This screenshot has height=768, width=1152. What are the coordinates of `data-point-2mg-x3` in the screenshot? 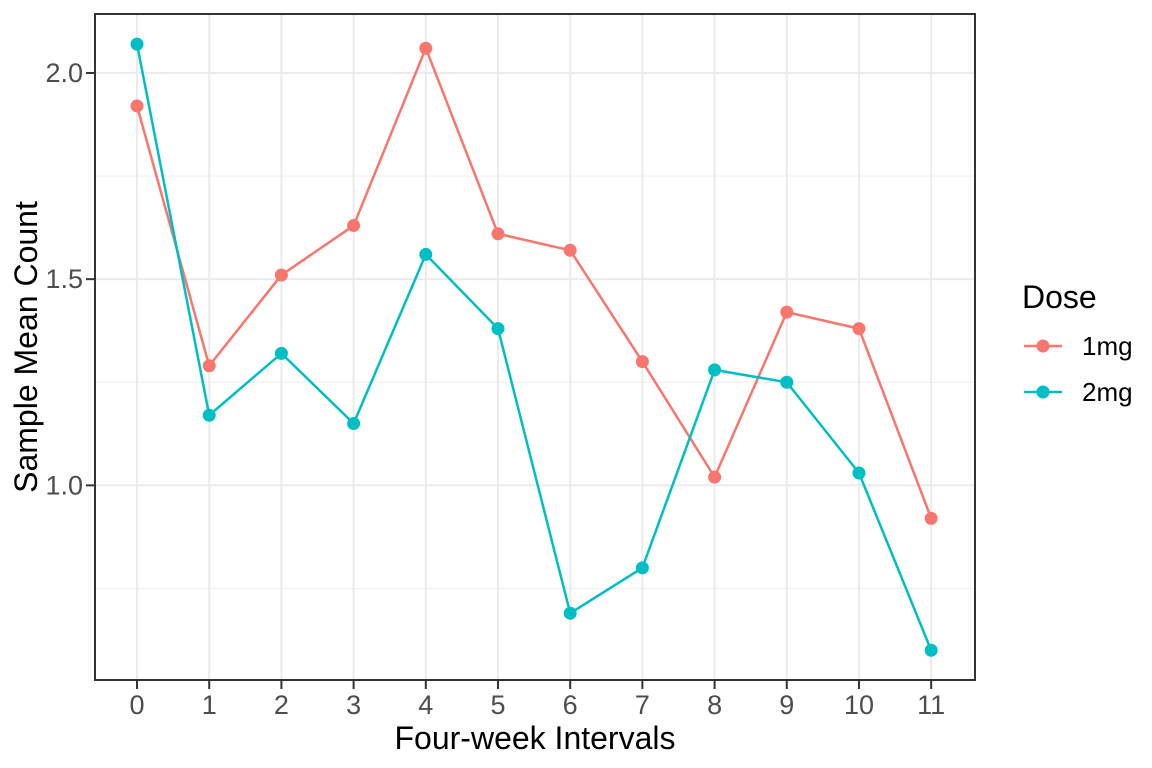 It's located at (354, 423).